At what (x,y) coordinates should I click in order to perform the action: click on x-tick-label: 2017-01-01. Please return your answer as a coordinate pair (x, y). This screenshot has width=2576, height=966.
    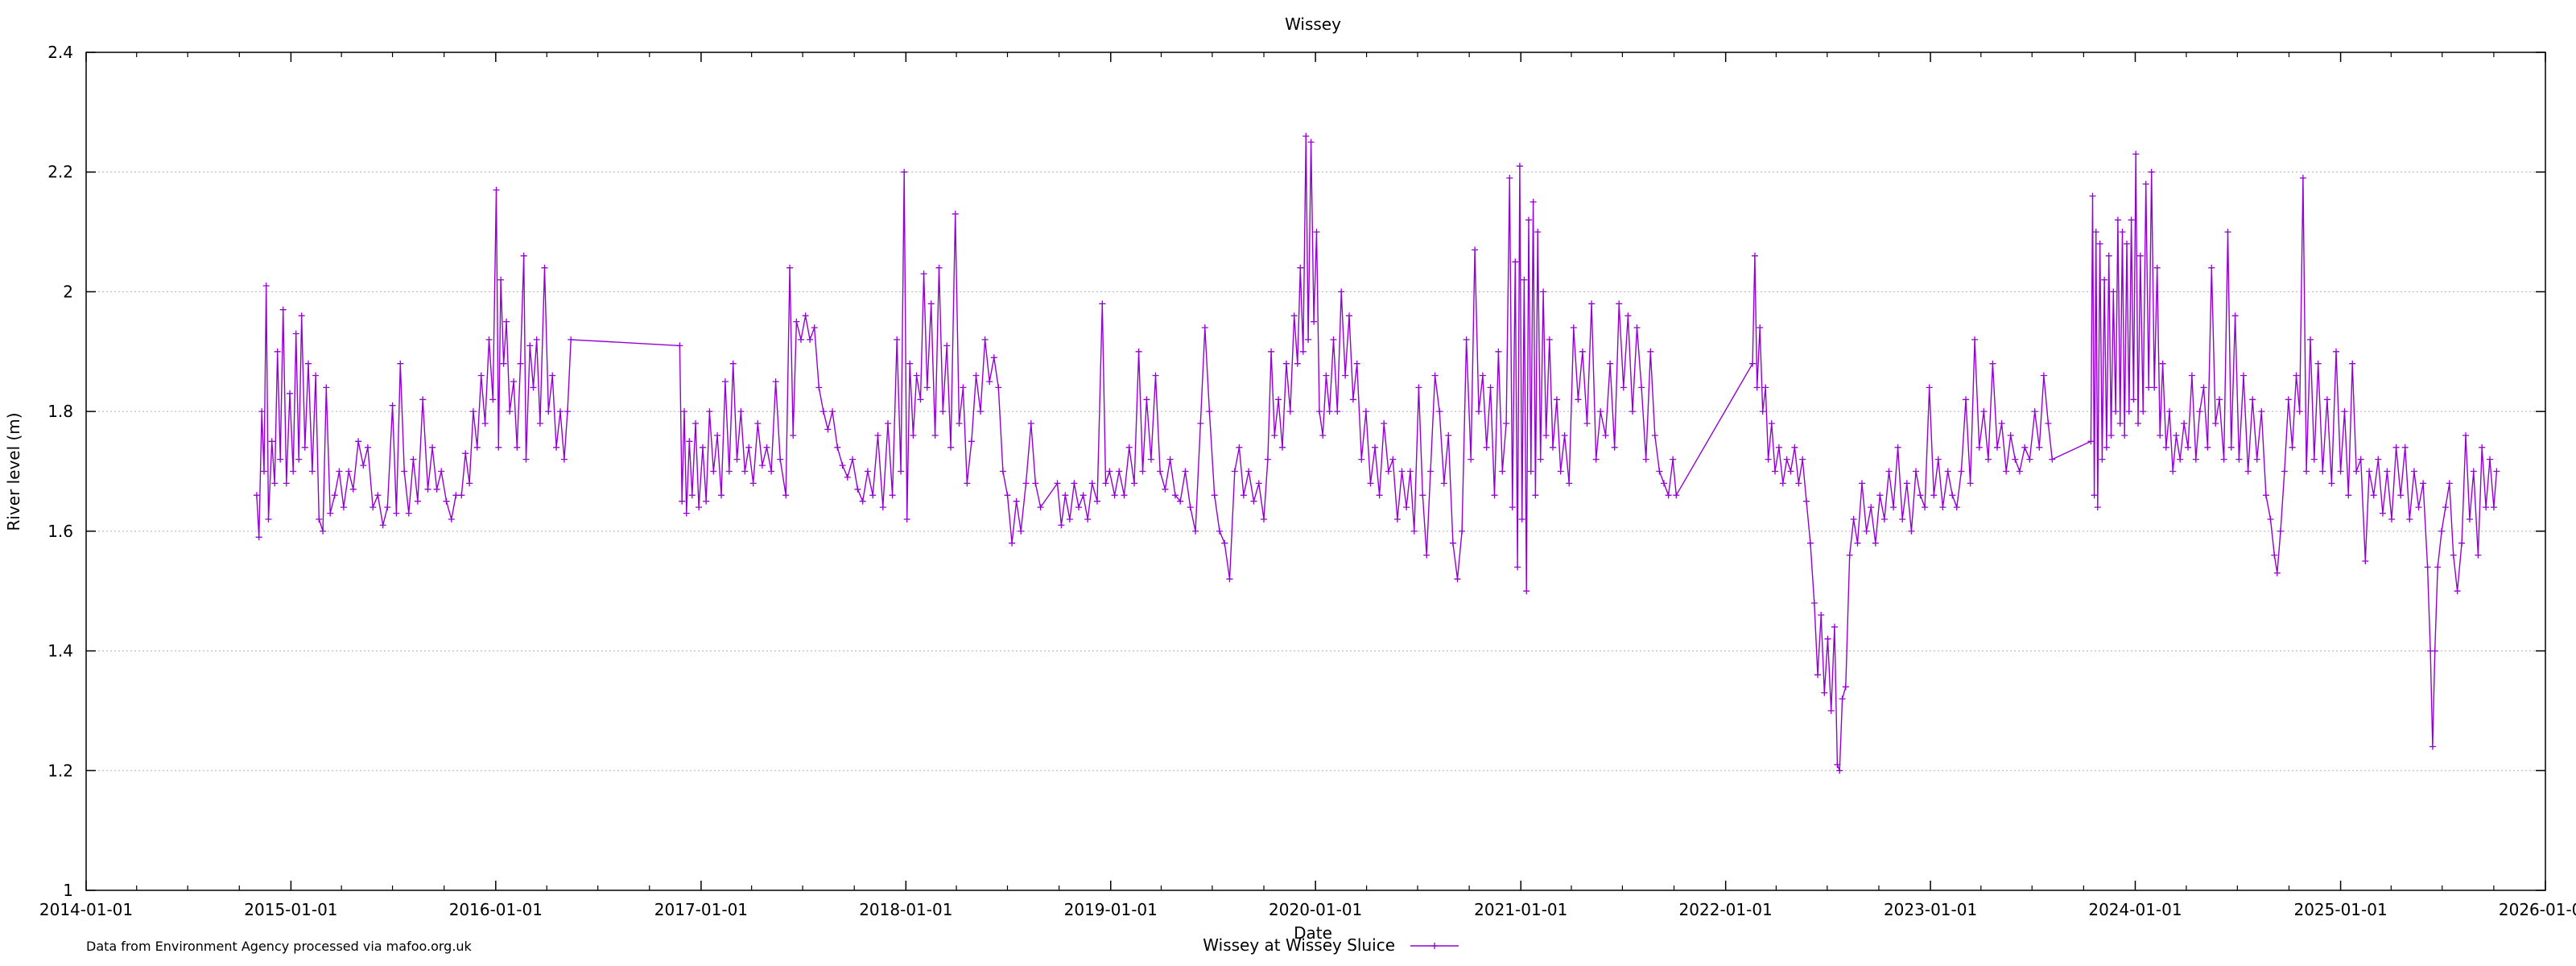
    Looking at the image, I should click on (701, 909).